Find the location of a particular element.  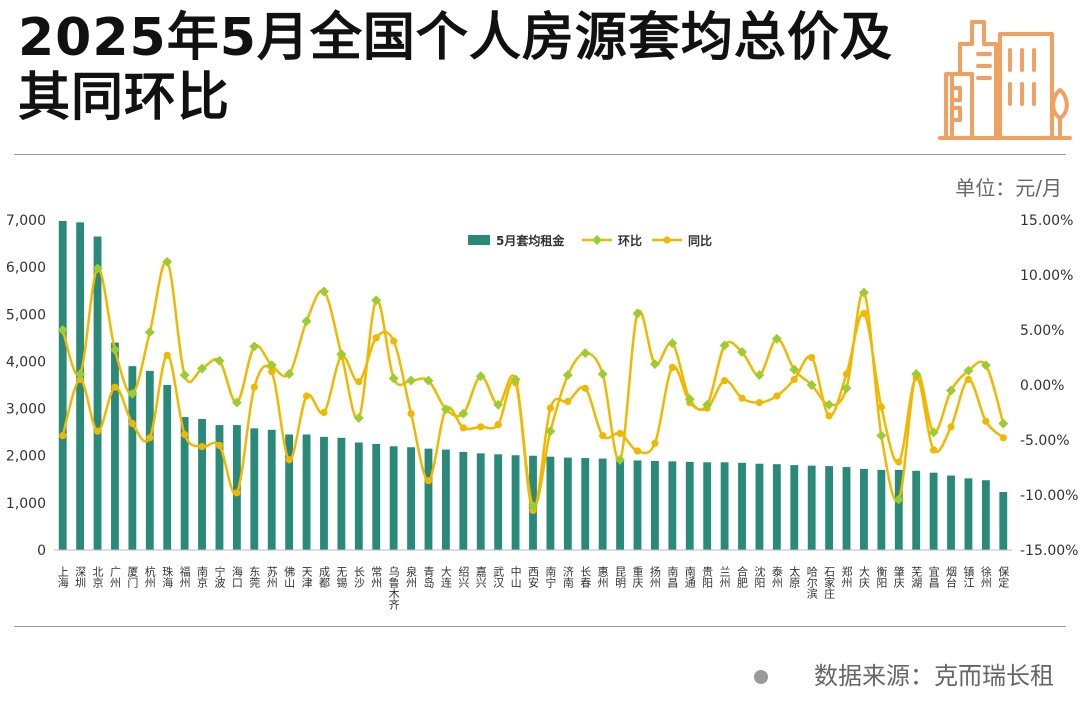

bullet-dot is located at coordinates (761, 677).